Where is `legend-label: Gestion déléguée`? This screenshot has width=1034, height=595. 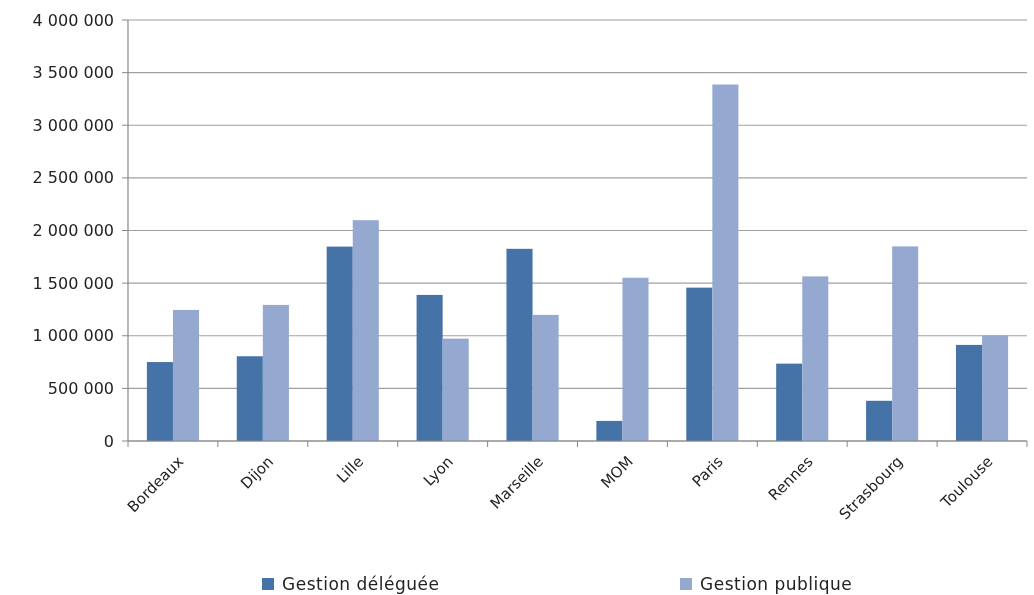 legend-label: Gestion déléguée is located at coordinates (361, 583).